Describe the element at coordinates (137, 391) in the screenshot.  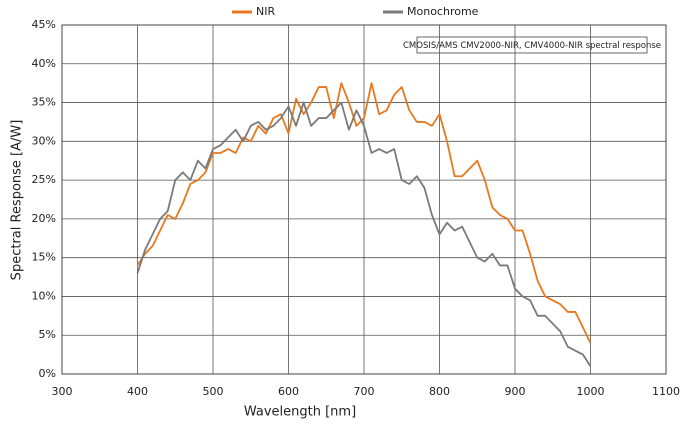
I see `x-tick-label: 400` at that location.